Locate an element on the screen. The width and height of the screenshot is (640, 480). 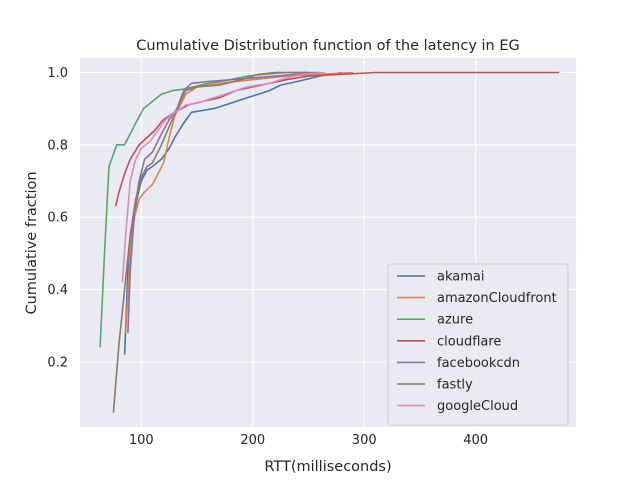
x-tick-label: 400 is located at coordinates (475, 440).